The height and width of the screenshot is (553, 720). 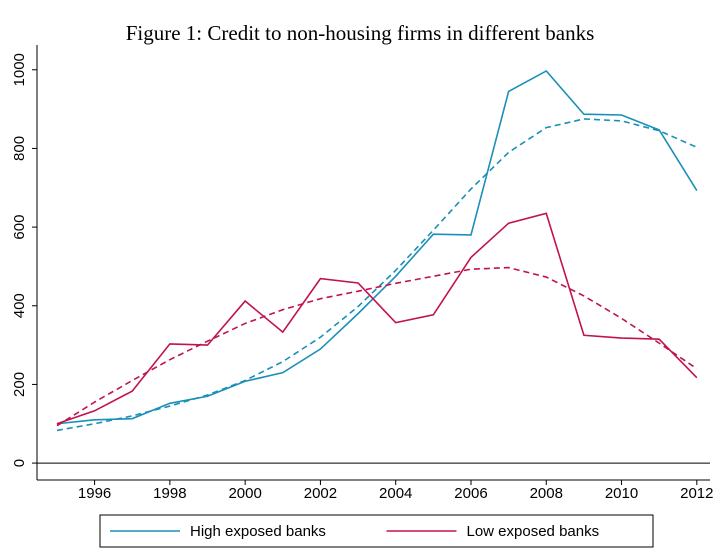 What do you see at coordinates (19, 69) in the screenshot?
I see `y-tick-label: 1000` at bounding box center [19, 69].